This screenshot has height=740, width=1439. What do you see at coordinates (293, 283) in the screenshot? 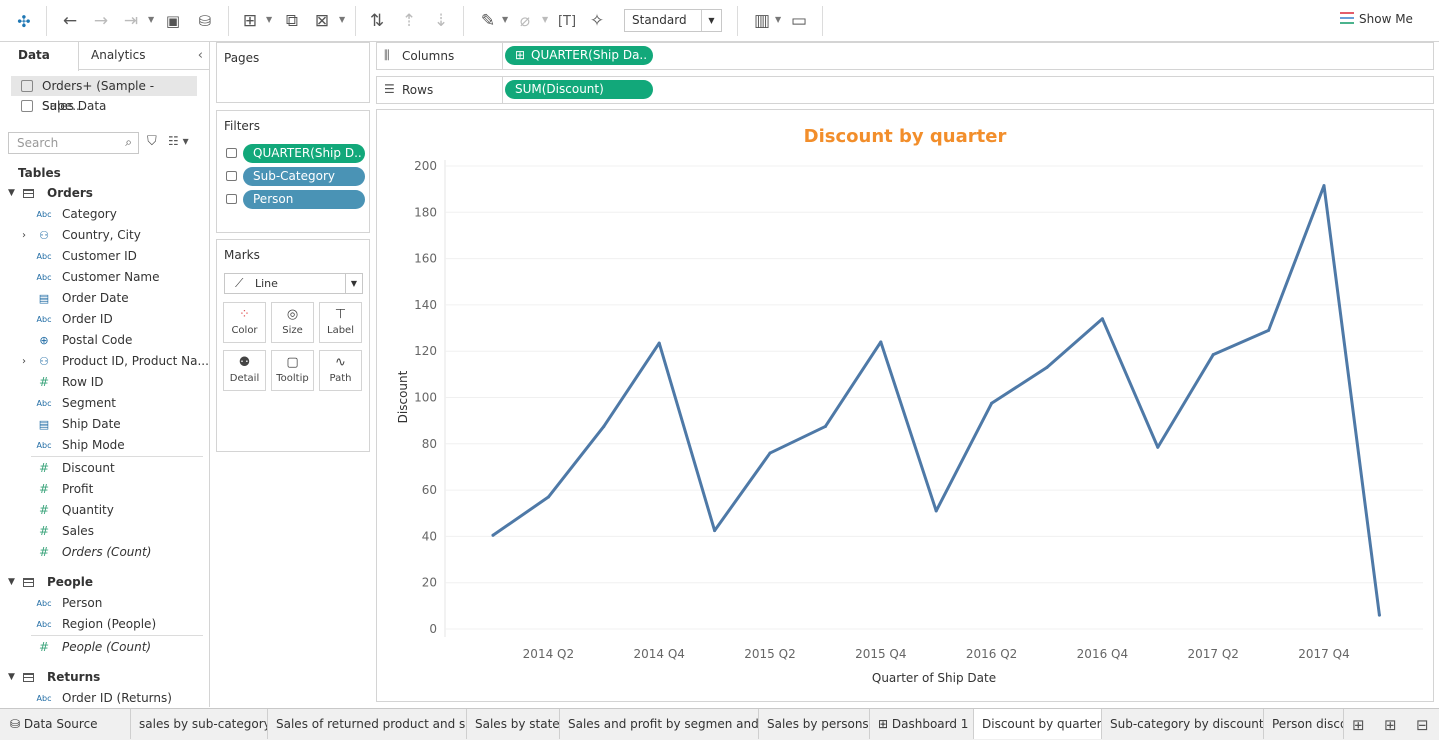
I see `mark-type-select: ⟋ Line ▼` at bounding box center [293, 283].